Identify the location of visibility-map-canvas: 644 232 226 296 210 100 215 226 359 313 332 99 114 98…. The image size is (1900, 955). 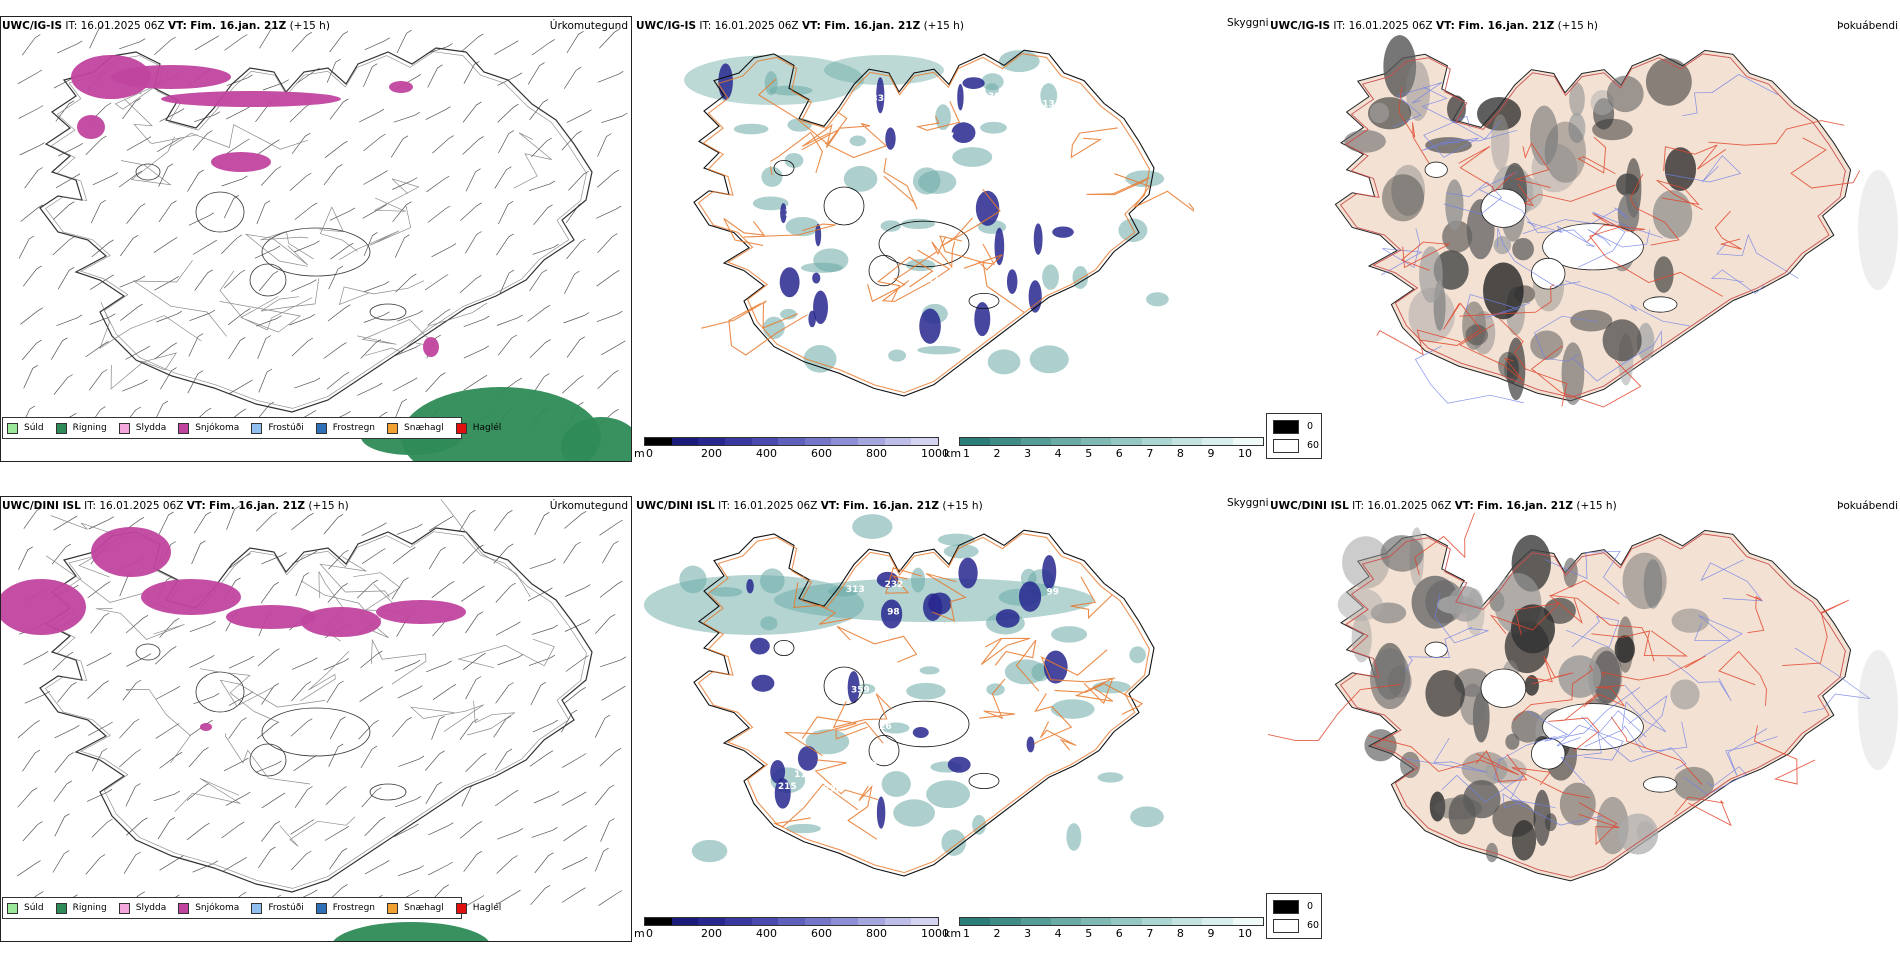
(904, 695).